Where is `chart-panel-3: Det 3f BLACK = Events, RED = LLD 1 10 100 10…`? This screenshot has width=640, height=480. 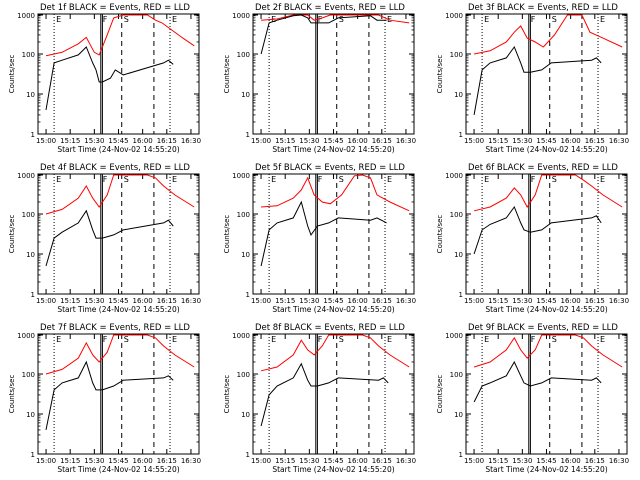 chart-panel-3: Det 3f BLACK = Events, RED = LLD 1 10 100 10… is located at coordinates (532, 78).